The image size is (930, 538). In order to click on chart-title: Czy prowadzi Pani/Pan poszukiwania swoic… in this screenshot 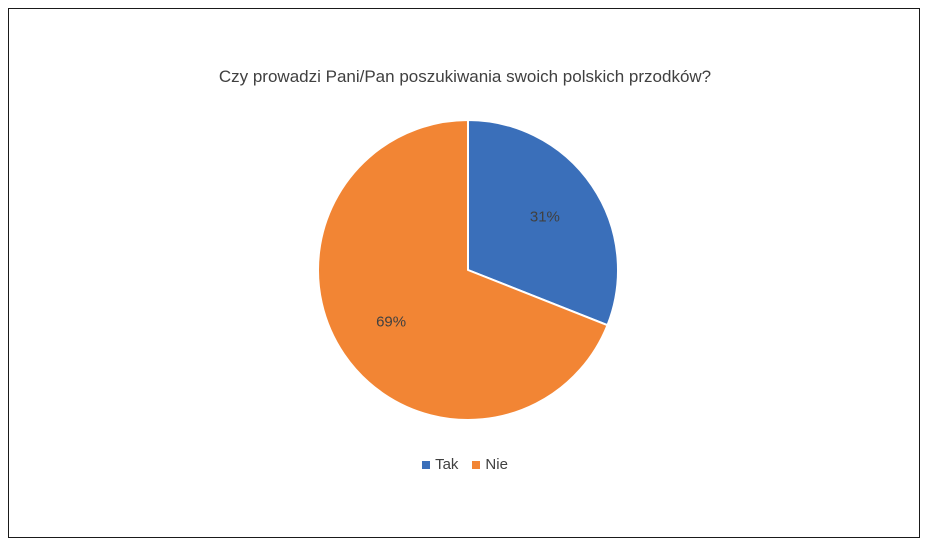, I will do `click(465, 76)`.